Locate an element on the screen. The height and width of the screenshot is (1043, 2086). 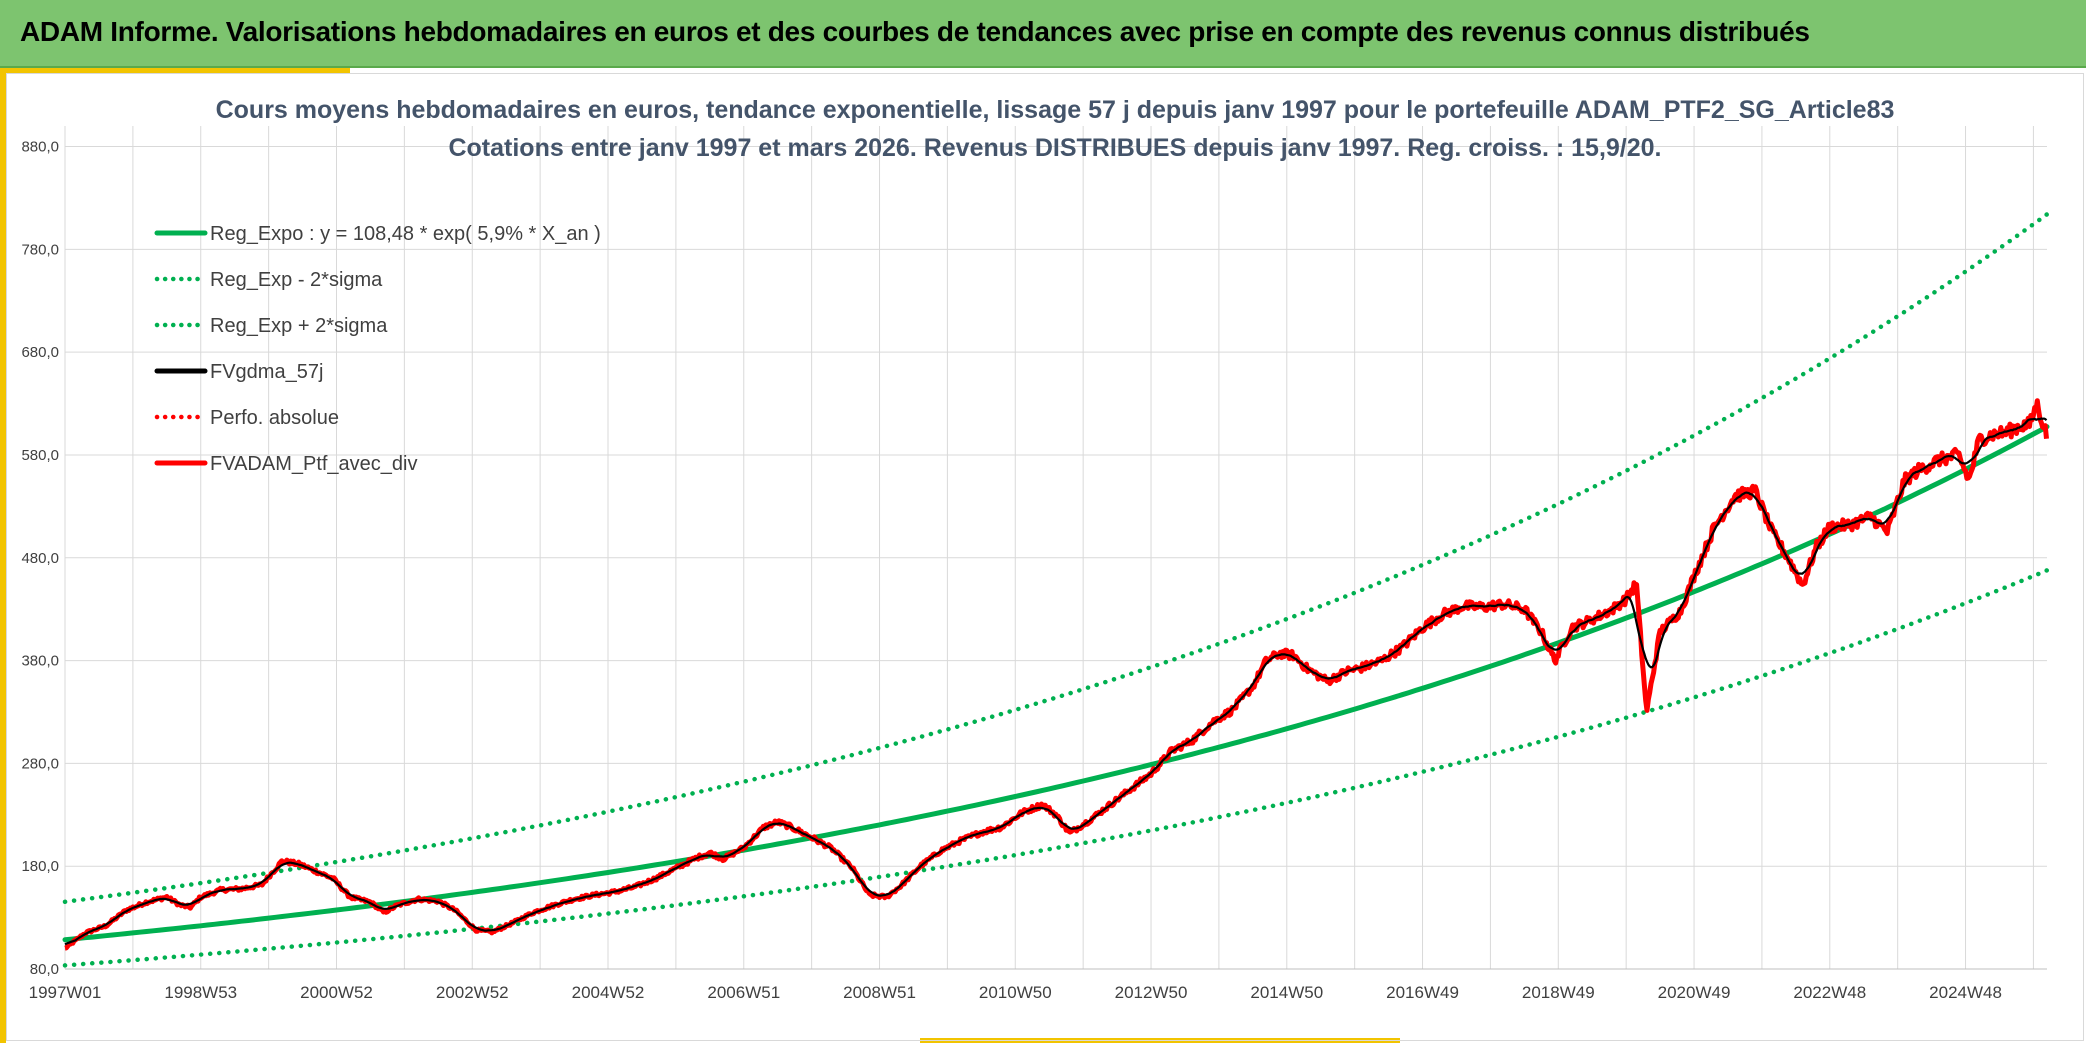
x-tick-label: 1998W53 is located at coordinates (200, 992).